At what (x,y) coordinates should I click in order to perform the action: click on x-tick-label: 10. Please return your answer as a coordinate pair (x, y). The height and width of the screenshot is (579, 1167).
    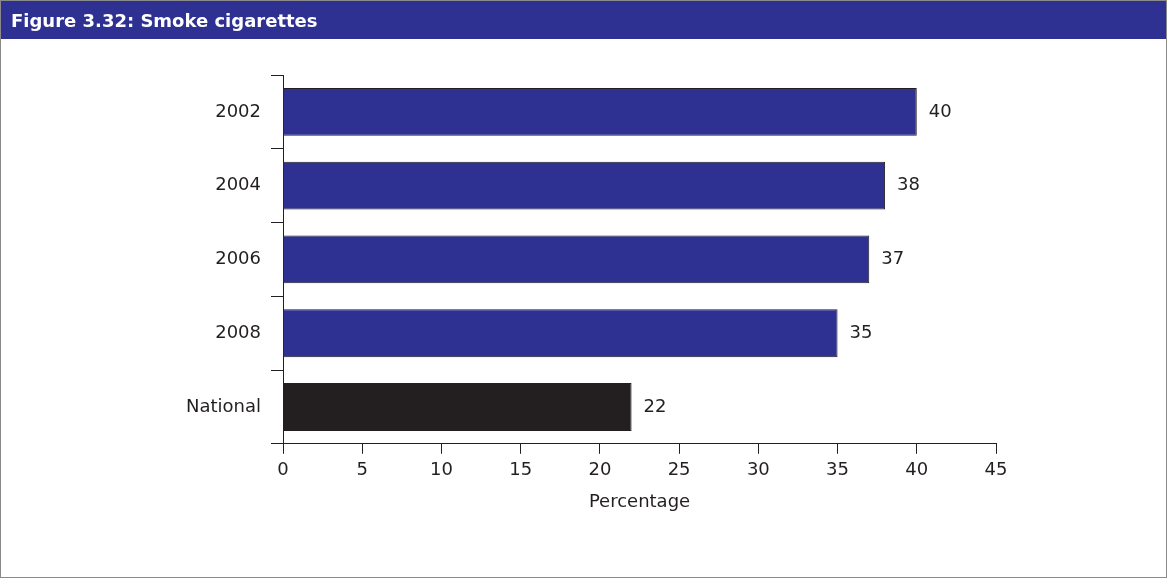
    Looking at the image, I should click on (441, 469).